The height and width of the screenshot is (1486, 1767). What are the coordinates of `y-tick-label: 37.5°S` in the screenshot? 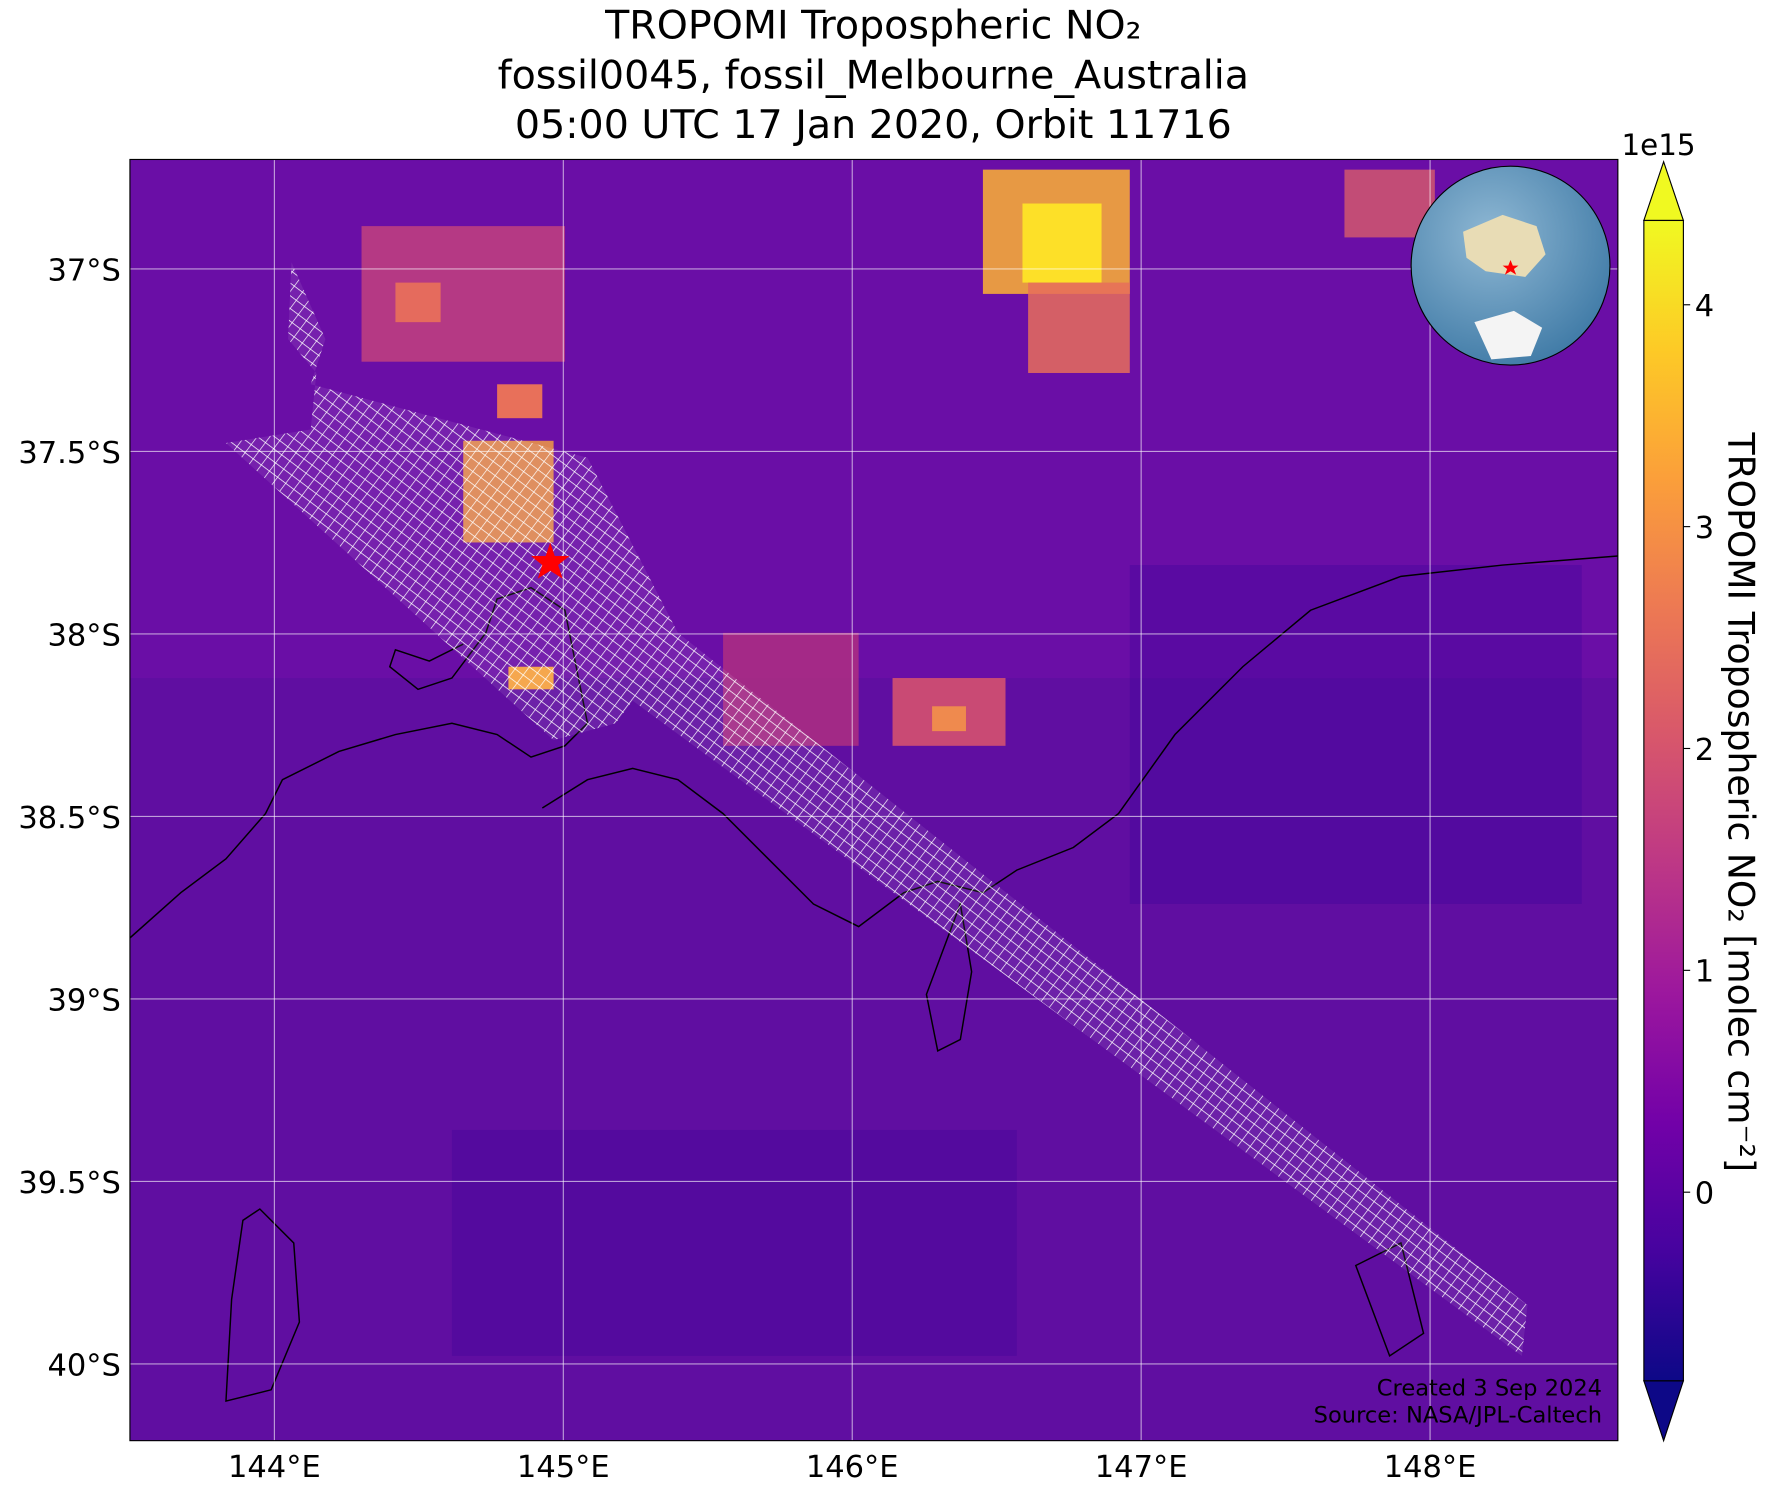 It's located at (69, 453).